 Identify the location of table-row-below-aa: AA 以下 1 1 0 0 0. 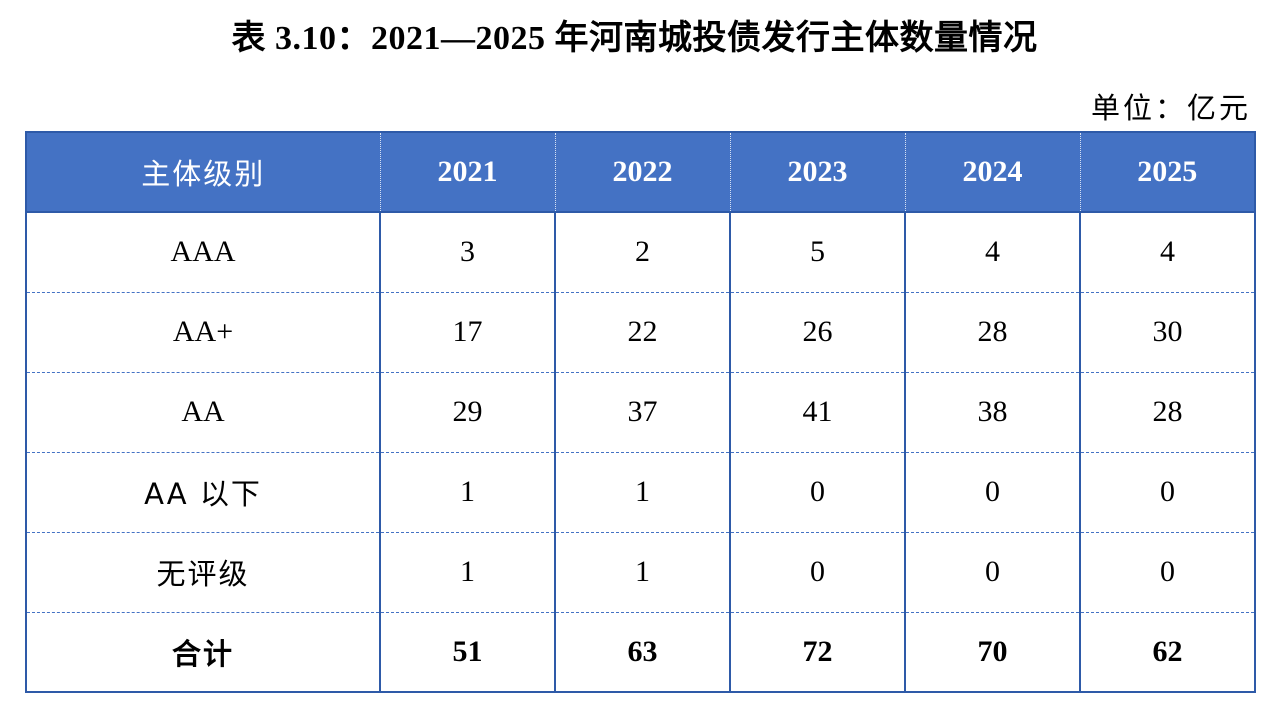
(640, 492).